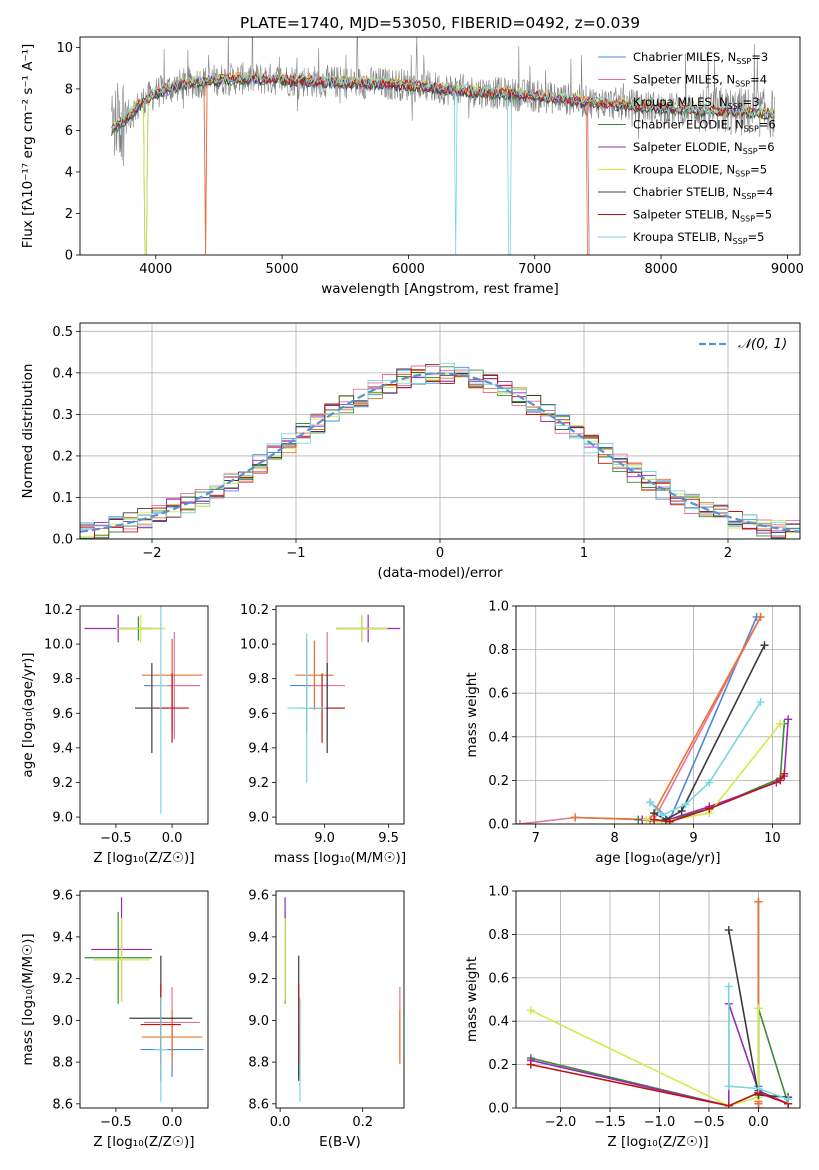 This screenshot has width=819, height=1170. I want to click on y-tick-label: 0.5, so click(62, 332).